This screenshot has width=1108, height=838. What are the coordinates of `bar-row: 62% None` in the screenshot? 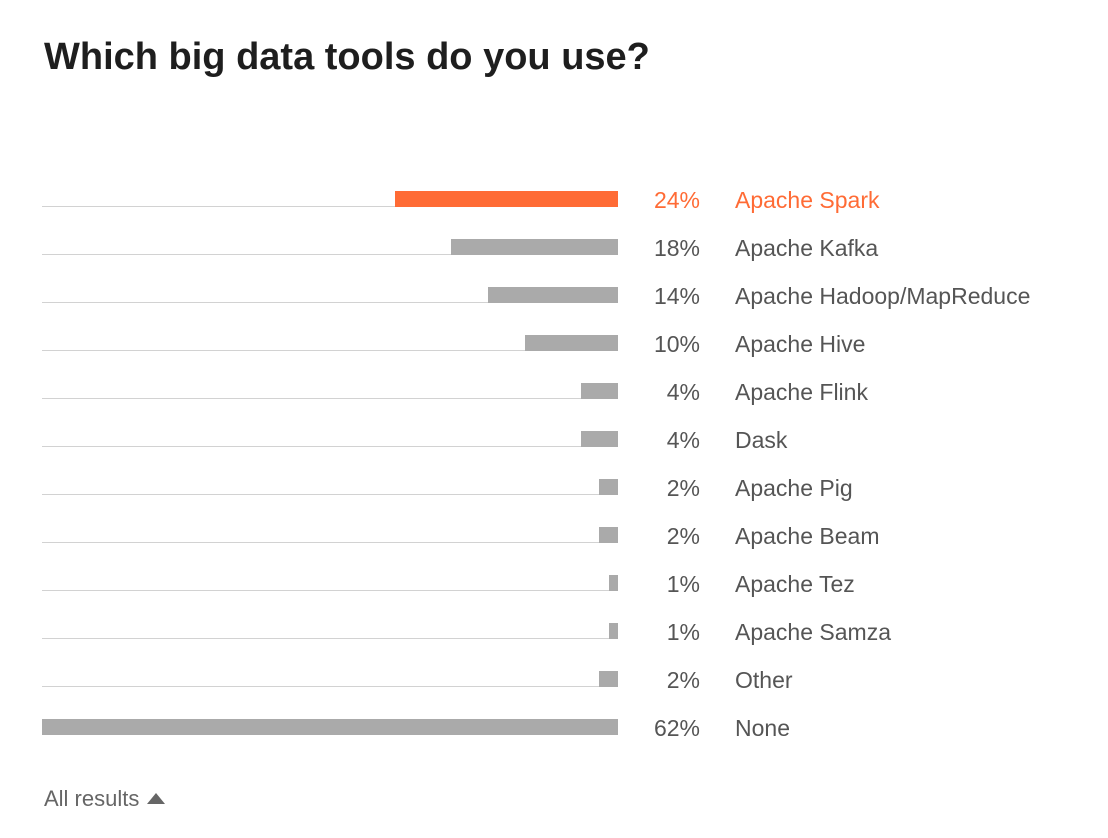 It's located at (554, 728).